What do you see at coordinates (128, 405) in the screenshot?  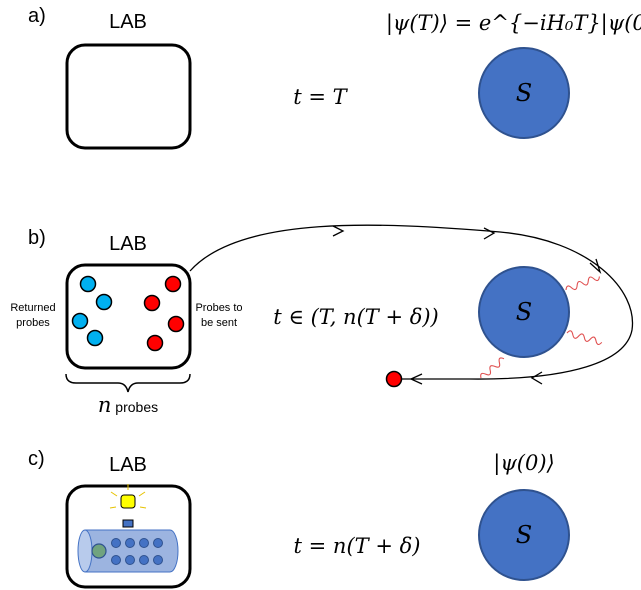 I see `n-probes-label: n probes` at bounding box center [128, 405].